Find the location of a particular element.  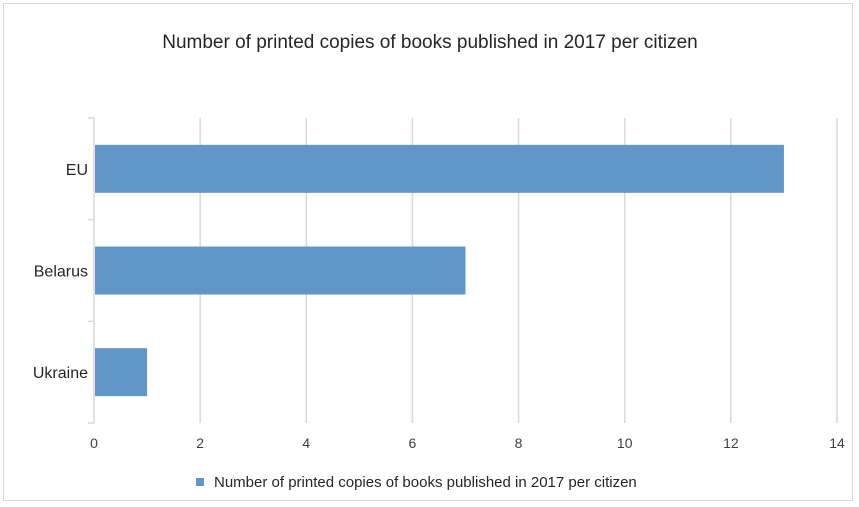

bar-ukraine is located at coordinates (121, 372).